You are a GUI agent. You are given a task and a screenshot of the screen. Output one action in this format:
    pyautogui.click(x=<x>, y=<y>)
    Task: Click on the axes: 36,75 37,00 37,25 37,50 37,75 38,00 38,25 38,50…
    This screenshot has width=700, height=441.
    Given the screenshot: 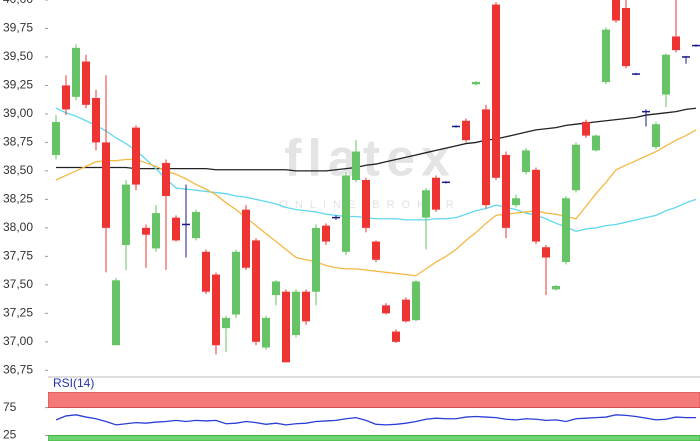 What is the action you would take?
    pyautogui.click(x=25, y=220)
    